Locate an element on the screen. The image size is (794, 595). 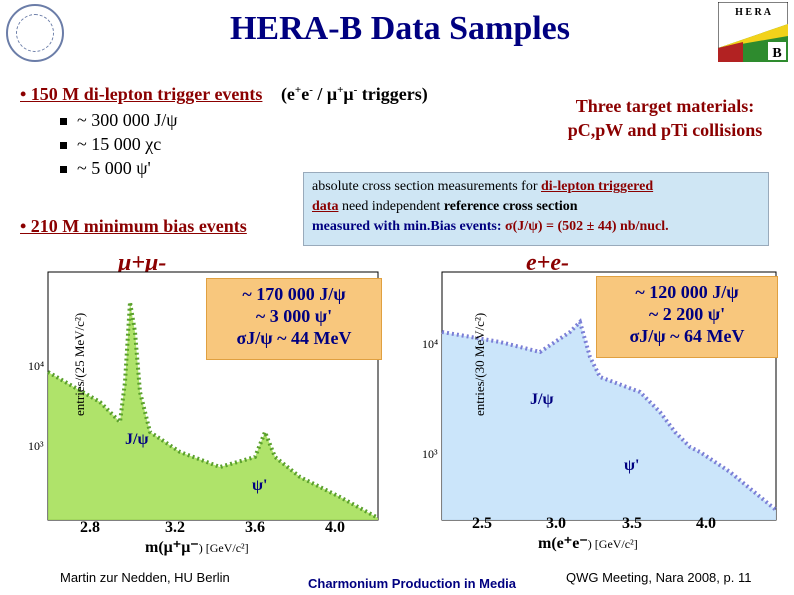
targets-line1: Three target materials: is located at coordinates (665, 106).